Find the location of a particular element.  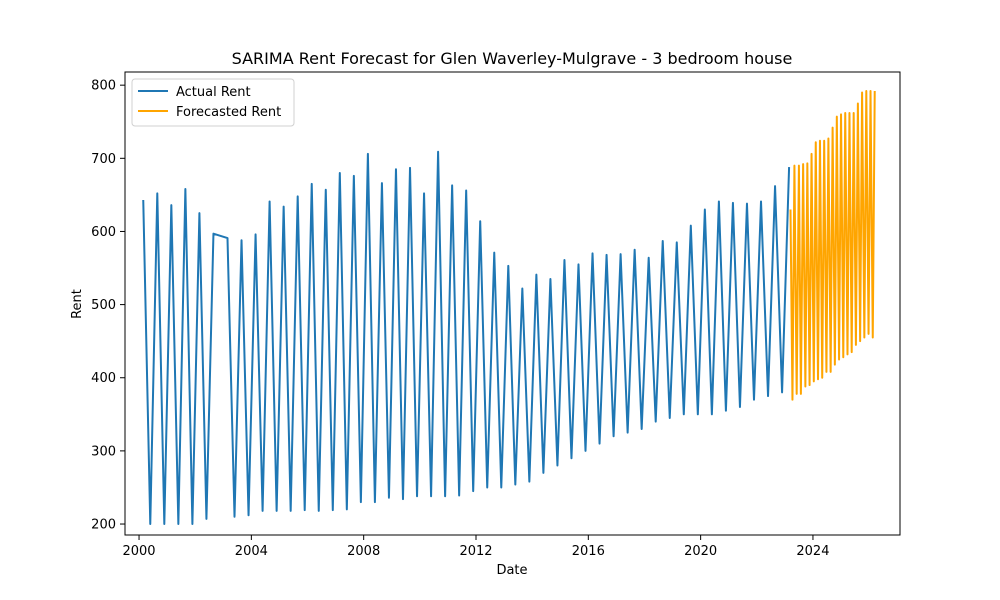

legend-label-actual-rent: Actual Rent is located at coordinates (213, 92).